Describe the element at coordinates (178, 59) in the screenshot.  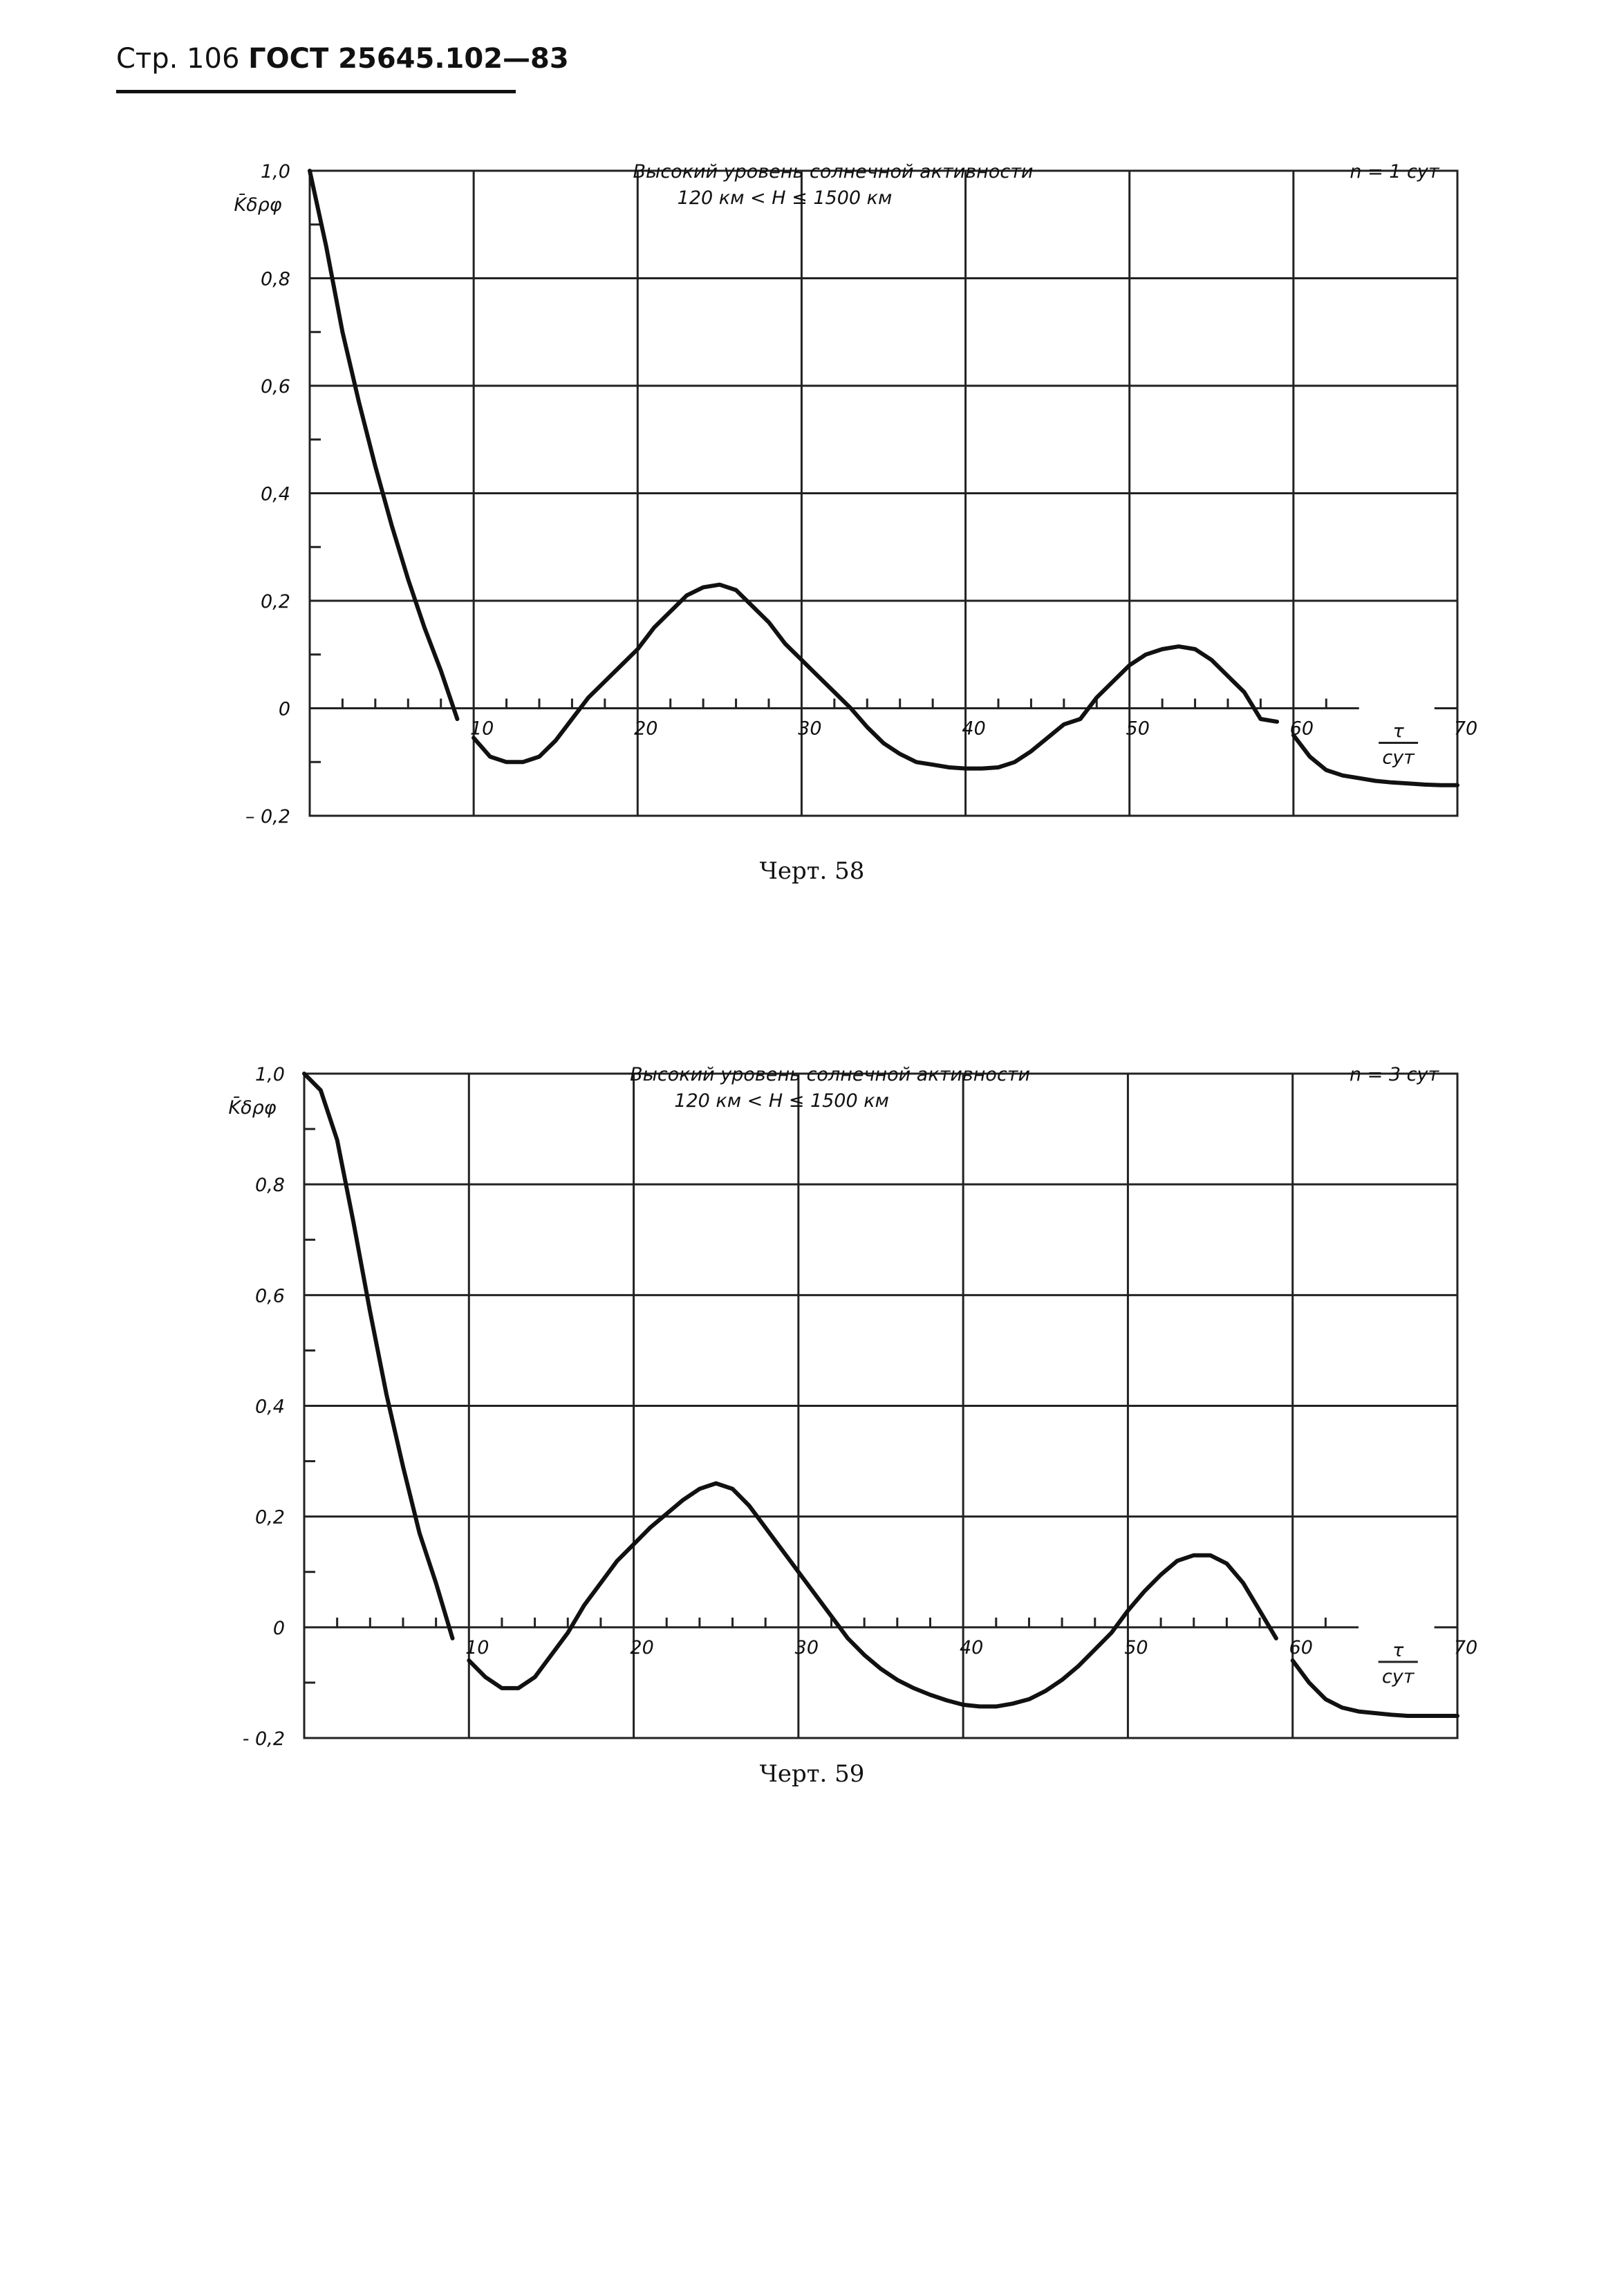
I see `page-number: Стр. 106` at that location.